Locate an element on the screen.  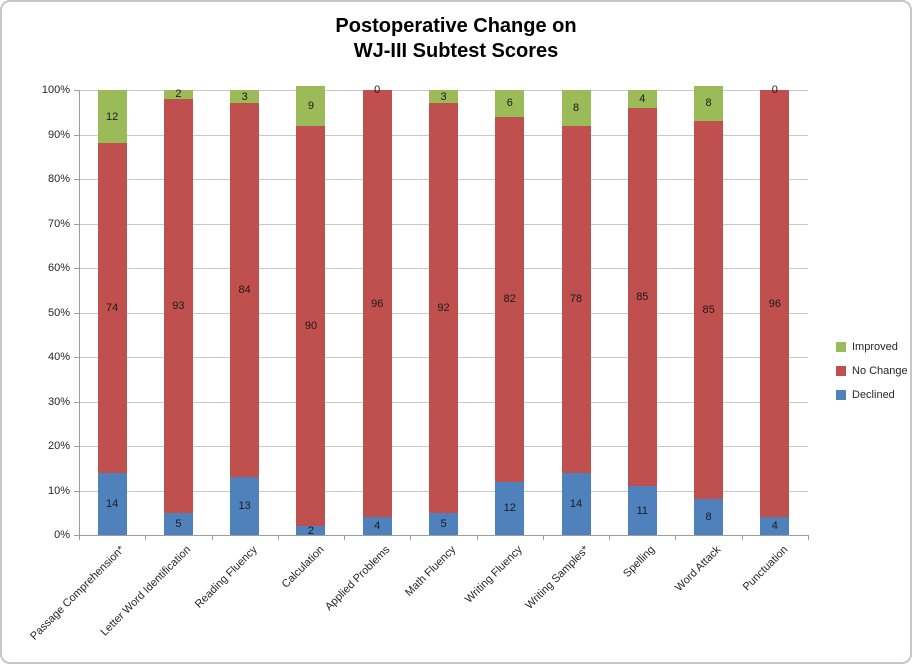
legend-item-improved: Improved is located at coordinates (872, 347).